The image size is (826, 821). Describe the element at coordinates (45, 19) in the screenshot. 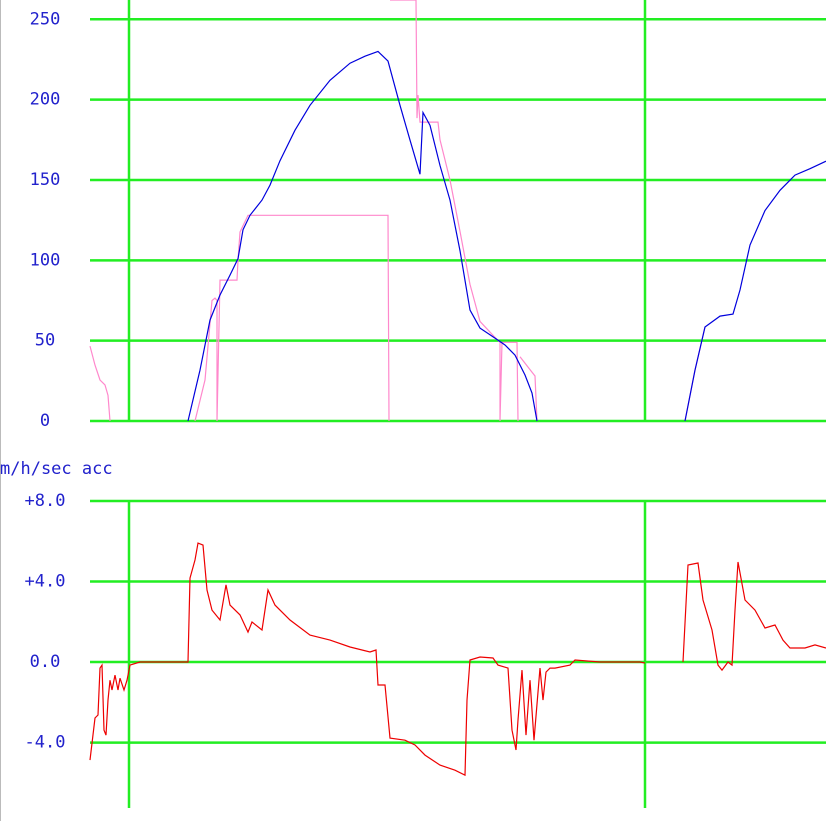

I see `y-tick-label: 250` at that location.